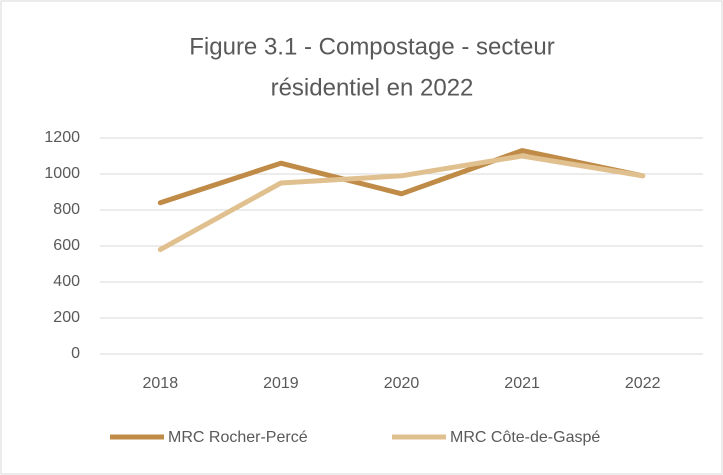 Image resolution: width=723 pixels, height=475 pixels. What do you see at coordinates (161, 383) in the screenshot?
I see `x-tick-label: 2018` at bounding box center [161, 383].